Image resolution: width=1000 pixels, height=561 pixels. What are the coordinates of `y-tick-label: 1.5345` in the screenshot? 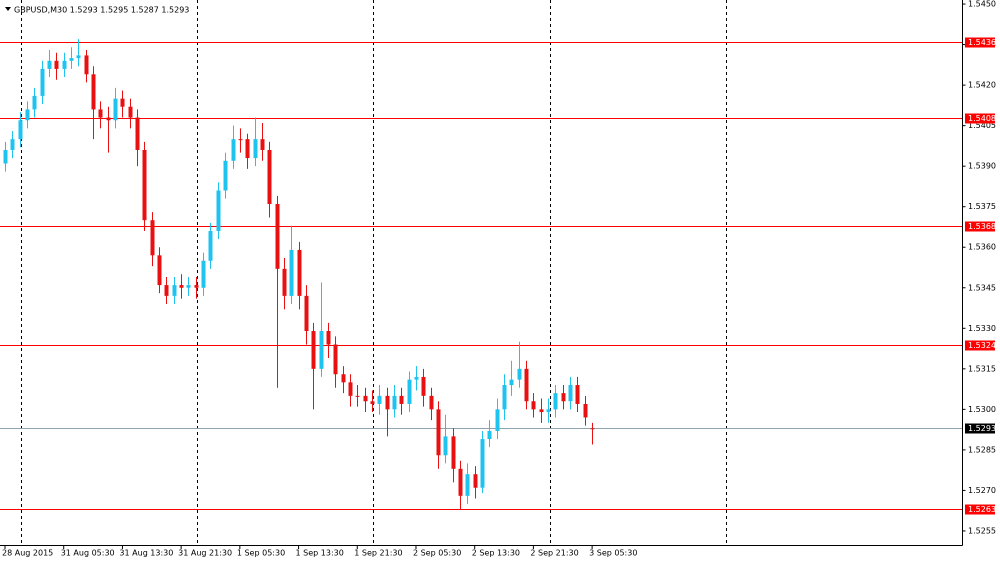 It's located at (982, 287).